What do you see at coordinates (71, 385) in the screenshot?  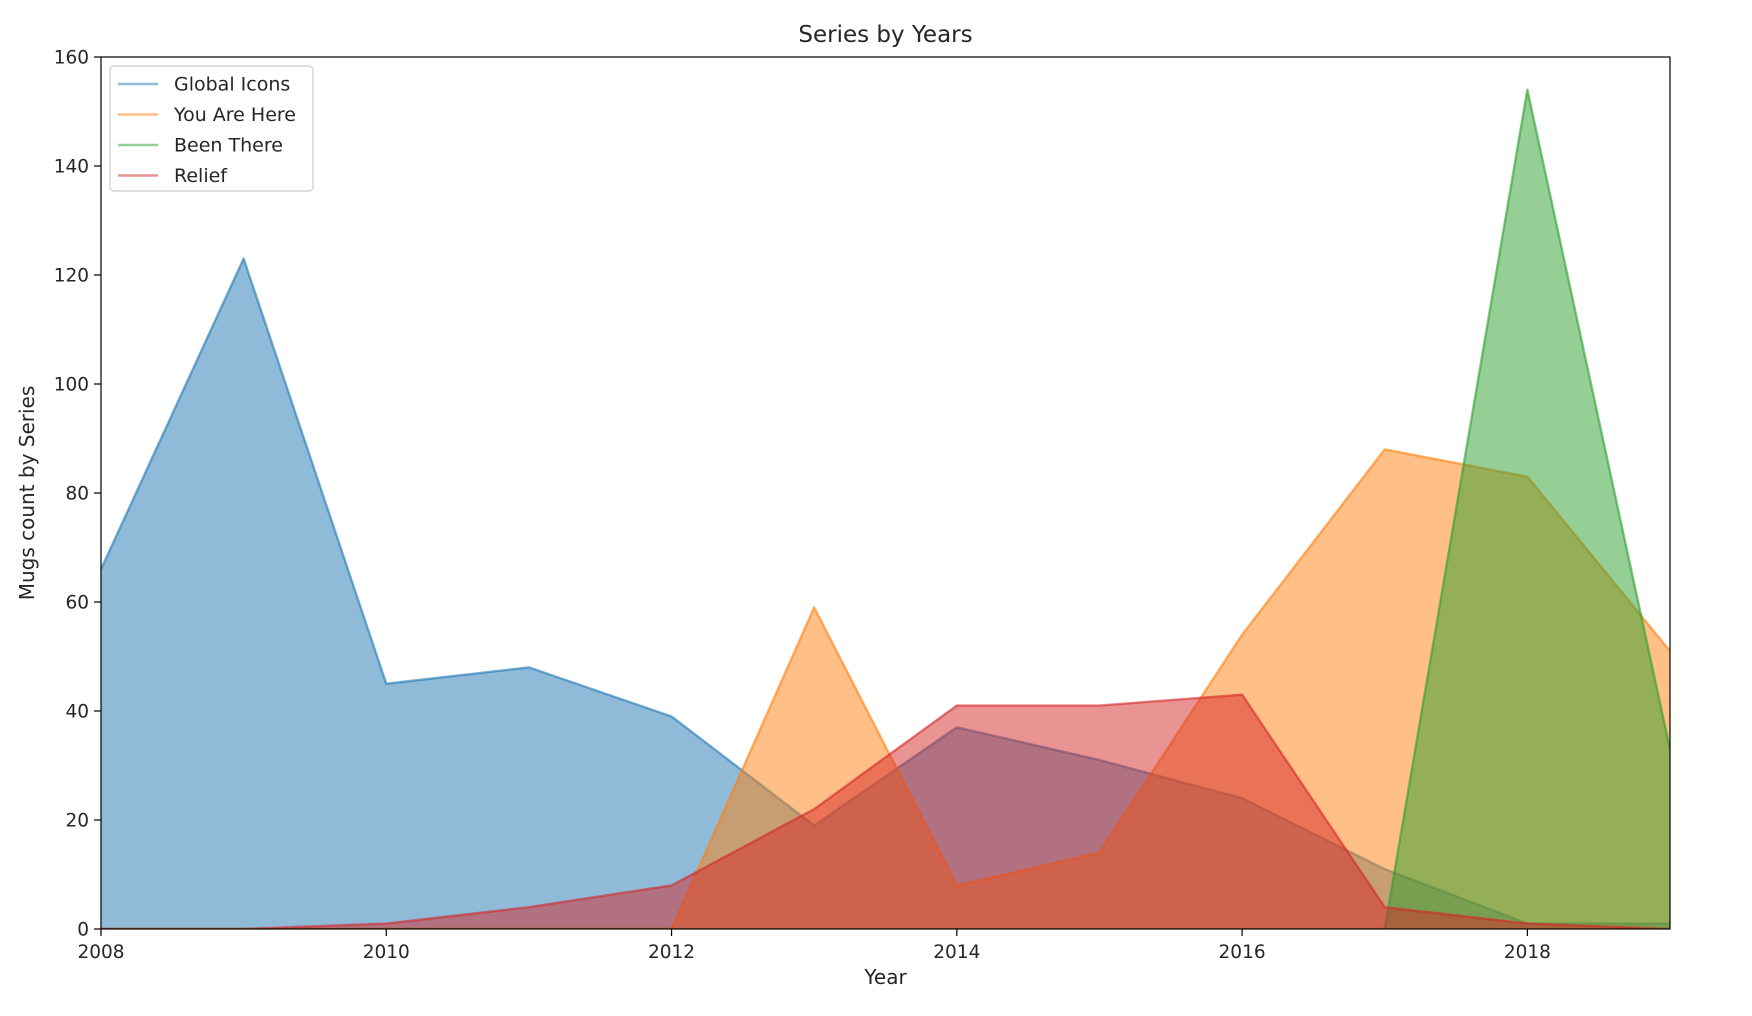 I see `y-tick-label: 100` at bounding box center [71, 385].